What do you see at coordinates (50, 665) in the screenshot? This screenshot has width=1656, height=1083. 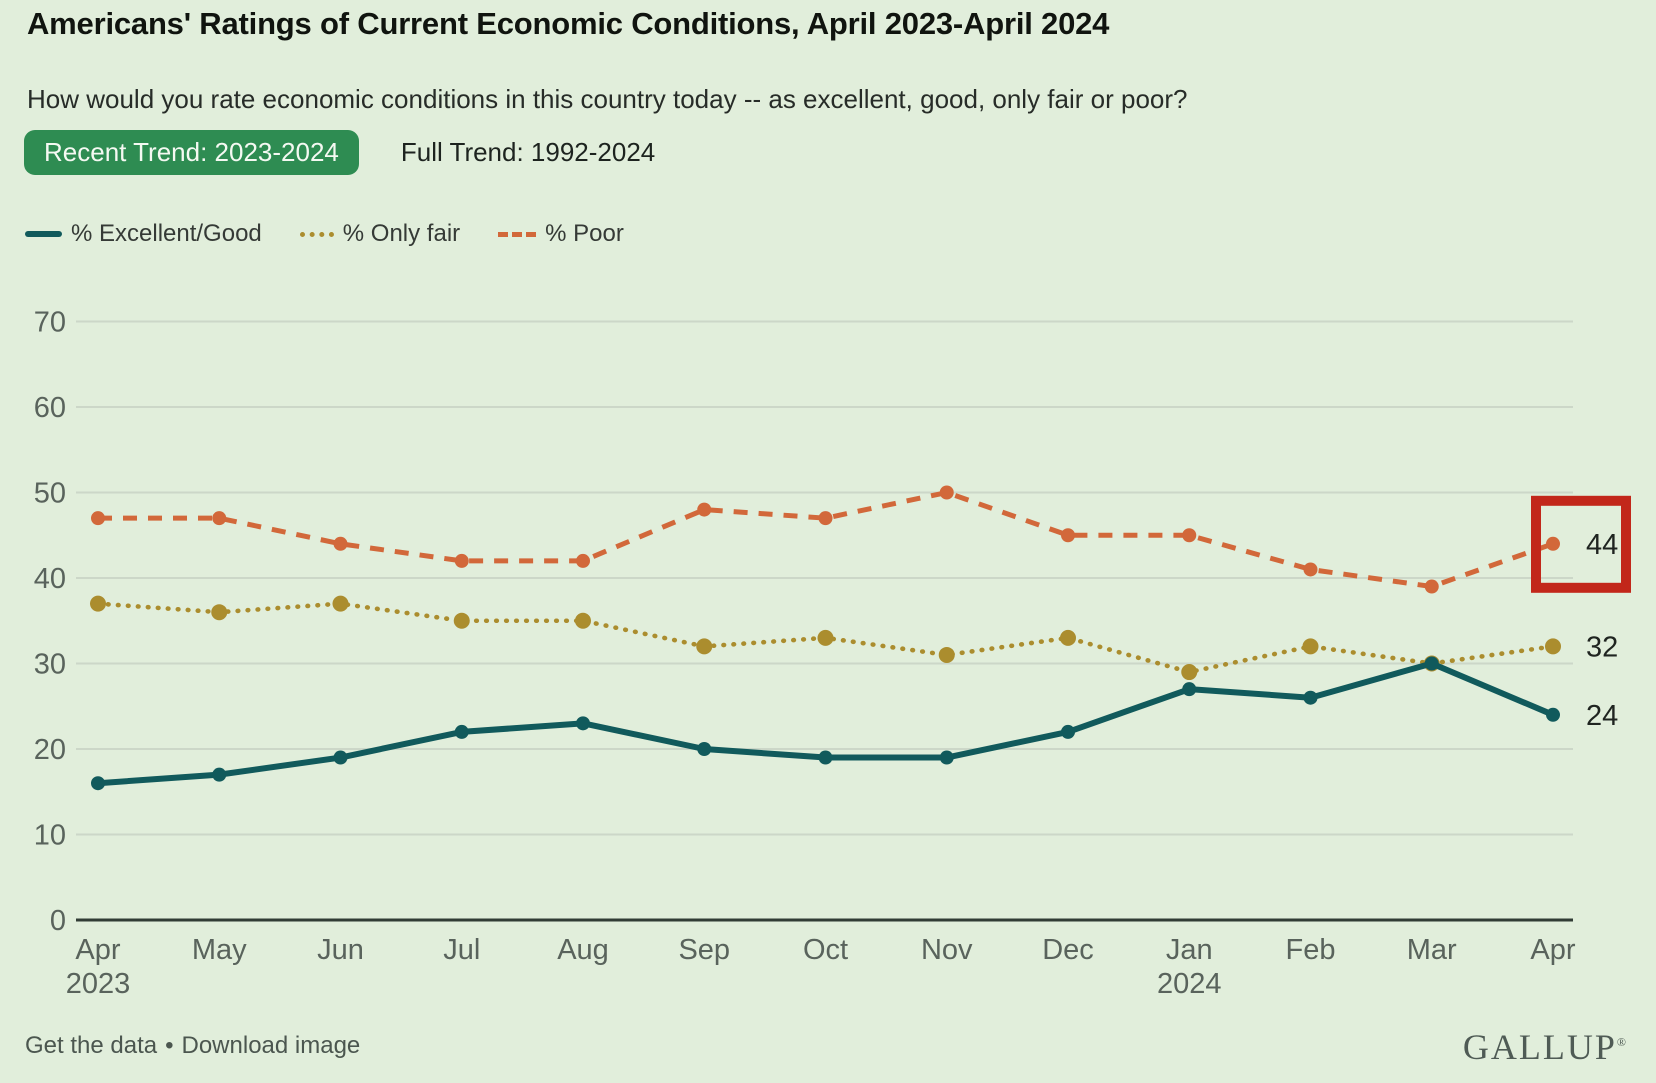 I see `y-axis-tick-label: 30` at bounding box center [50, 665].